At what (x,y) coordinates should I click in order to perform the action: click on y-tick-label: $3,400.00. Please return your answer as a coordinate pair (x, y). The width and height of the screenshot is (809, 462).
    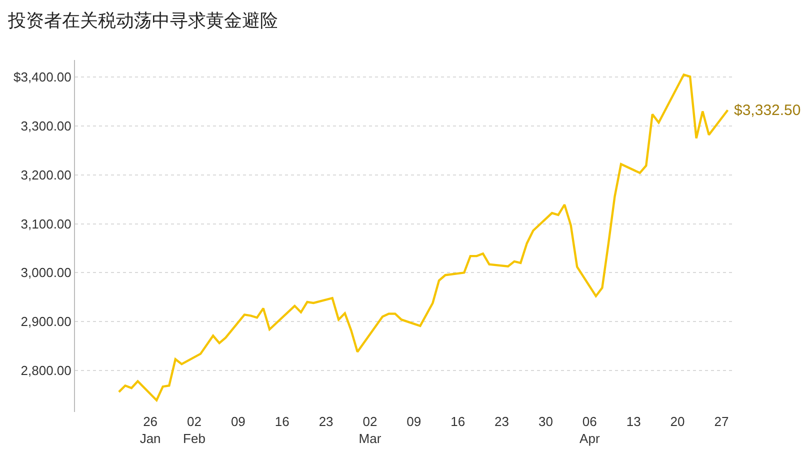
    Looking at the image, I should click on (43, 77).